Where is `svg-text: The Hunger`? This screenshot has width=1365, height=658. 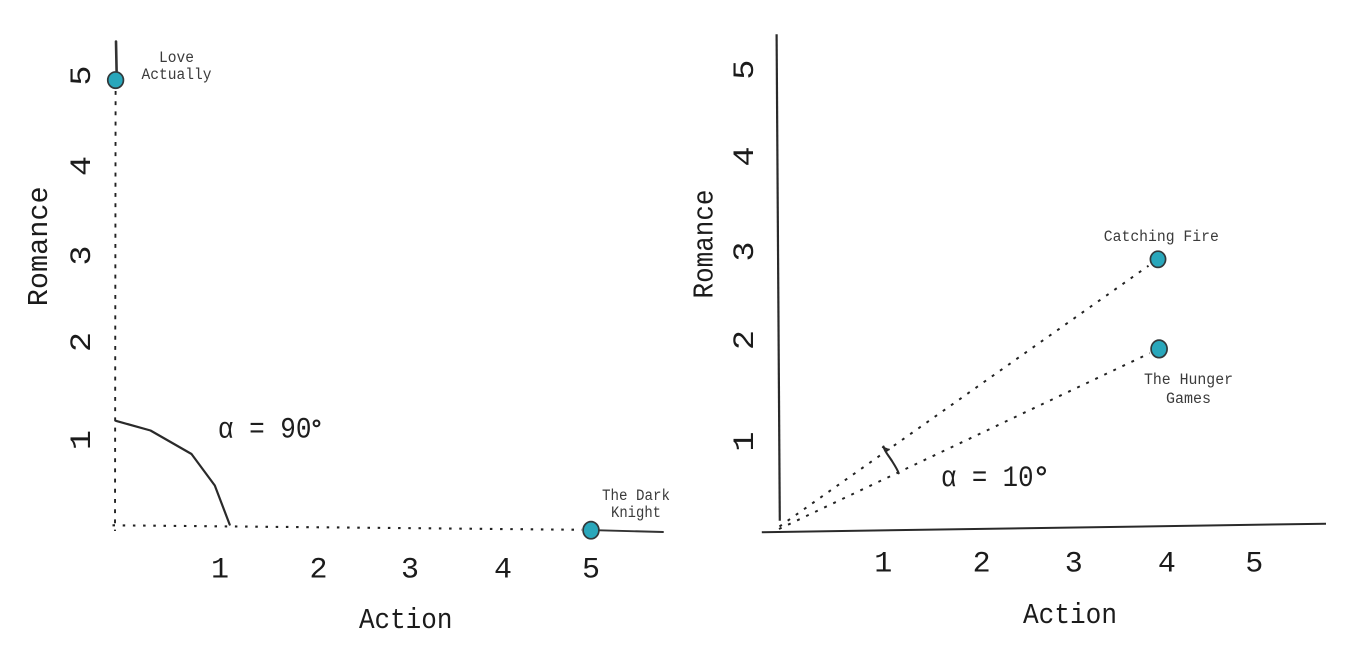
svg-text: The Hunger is located at coordinates (1188, 380).